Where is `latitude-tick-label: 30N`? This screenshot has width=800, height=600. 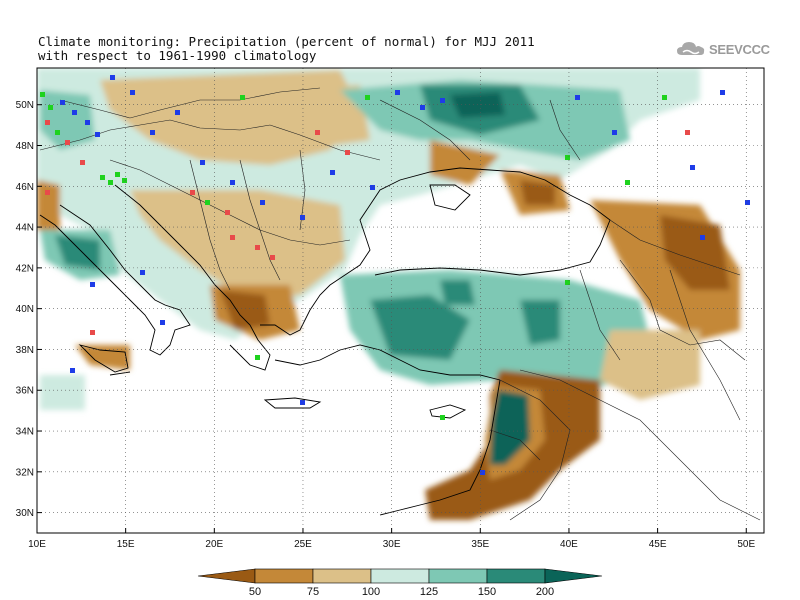
latitude-tick-label: 30N is located at coordinates (25, 513).